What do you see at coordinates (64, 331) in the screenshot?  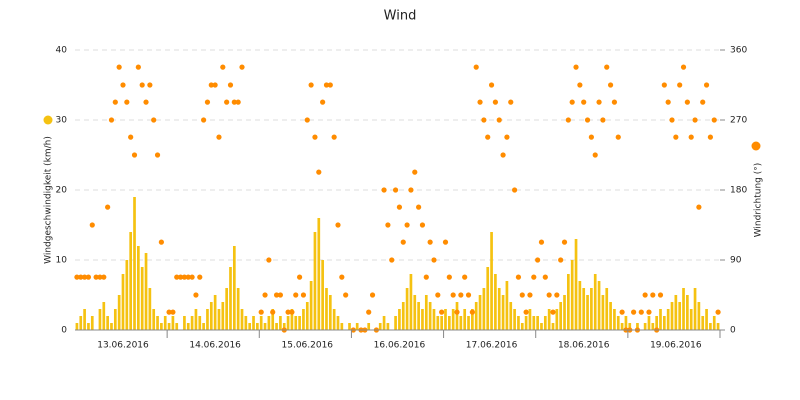 I see `y-tick-label: 0` at bounding box center [64, 331].